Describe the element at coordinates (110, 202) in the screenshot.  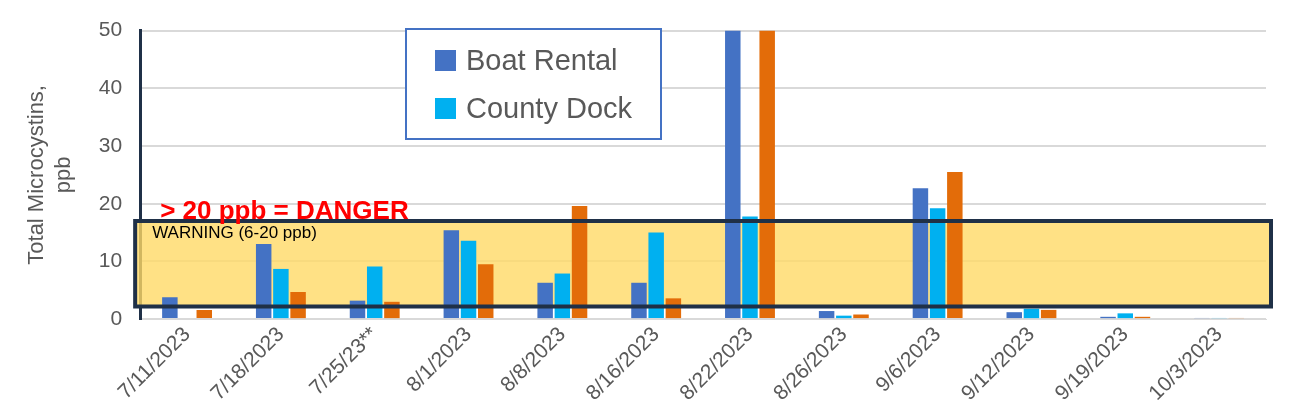
I see `y-tick-label: 20` at that location.